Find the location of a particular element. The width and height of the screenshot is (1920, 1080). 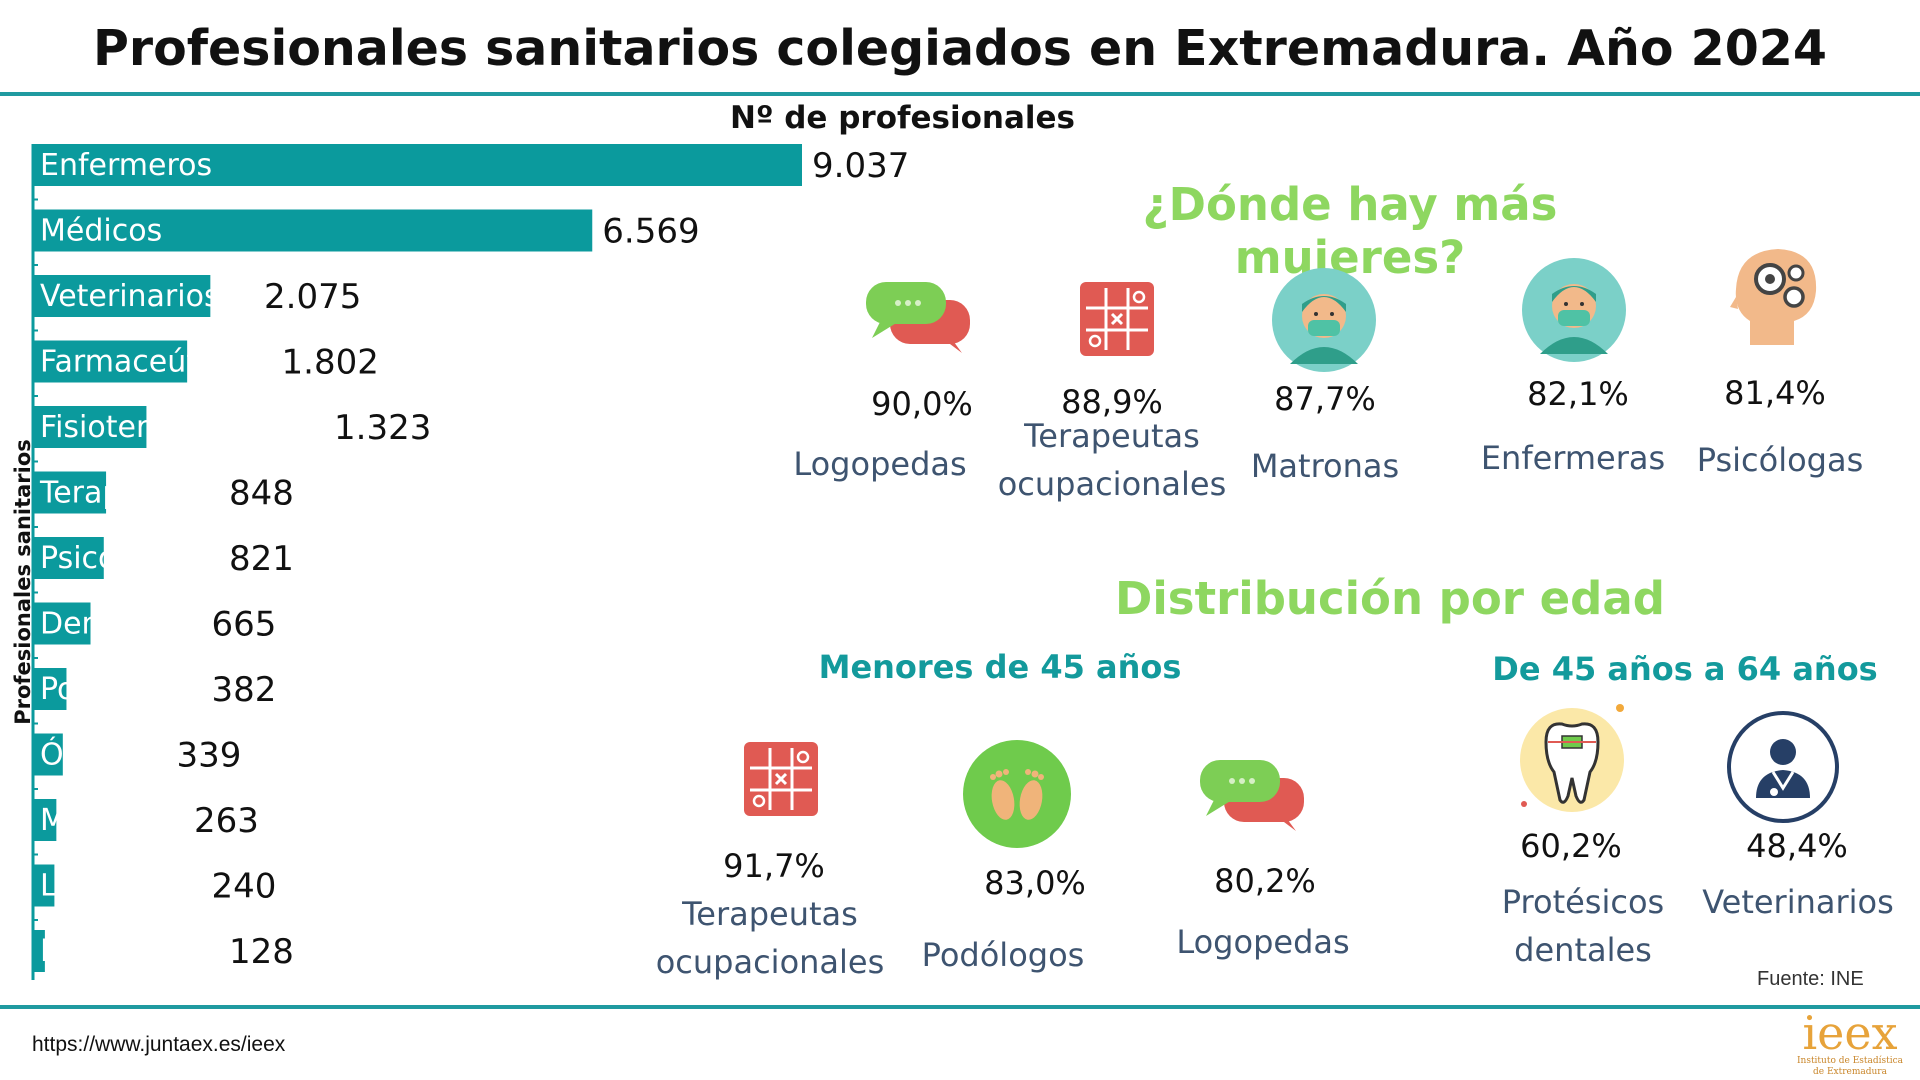

logo-subtitle-2: de Extremadura is located at coordinates (1850, 1072).